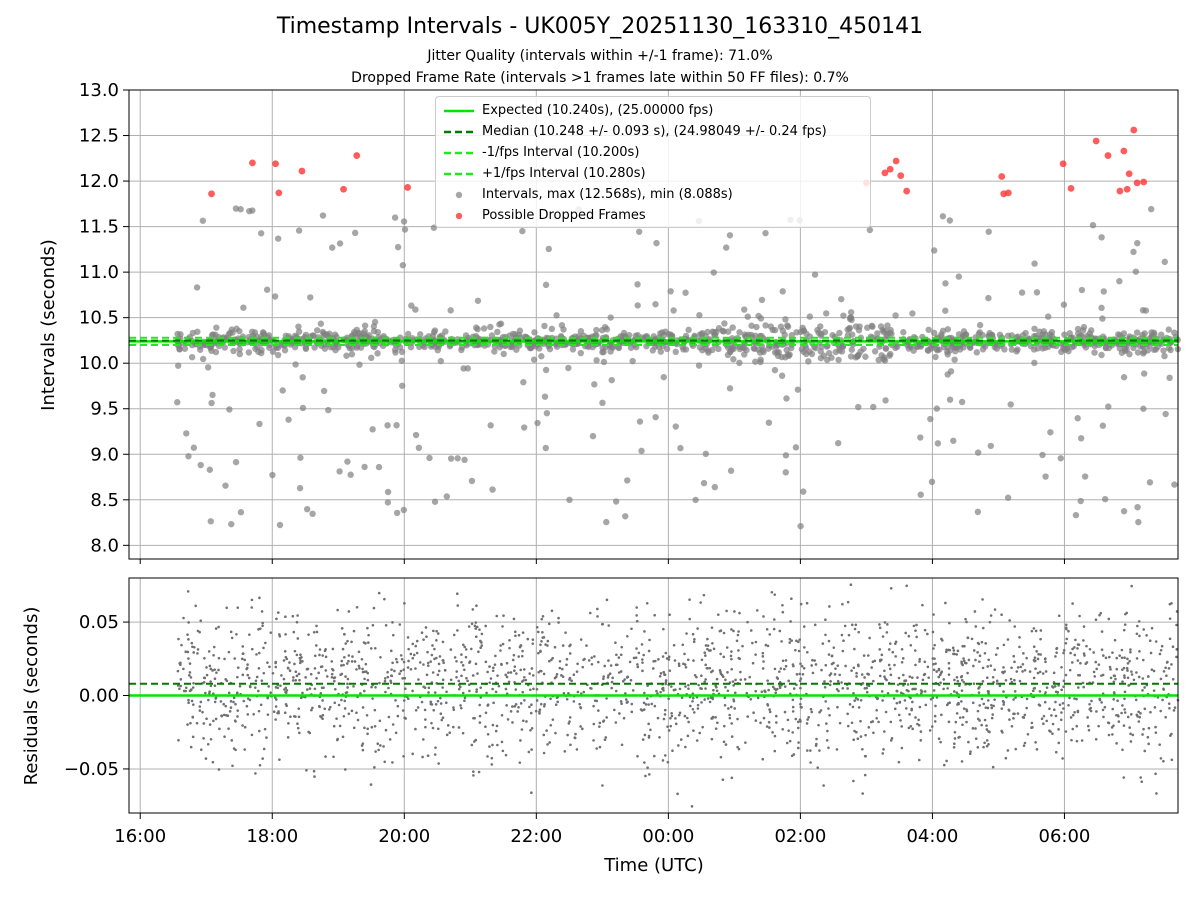  Describe the element at coordinates (678, 162) in the screenshot. I see `top-plot-dropped-frames` at that location.